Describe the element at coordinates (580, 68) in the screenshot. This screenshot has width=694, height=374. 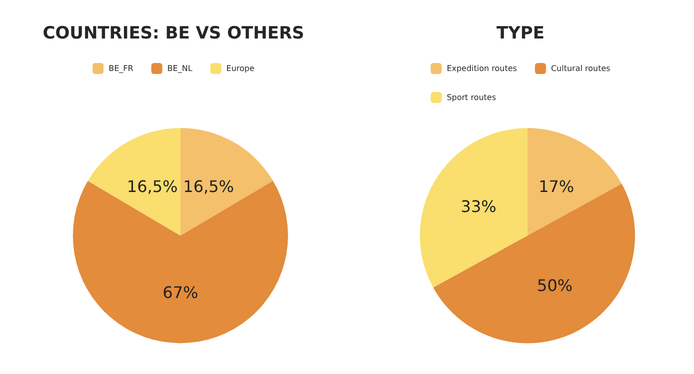
I see `legend-label: Cultural routes` at that location.